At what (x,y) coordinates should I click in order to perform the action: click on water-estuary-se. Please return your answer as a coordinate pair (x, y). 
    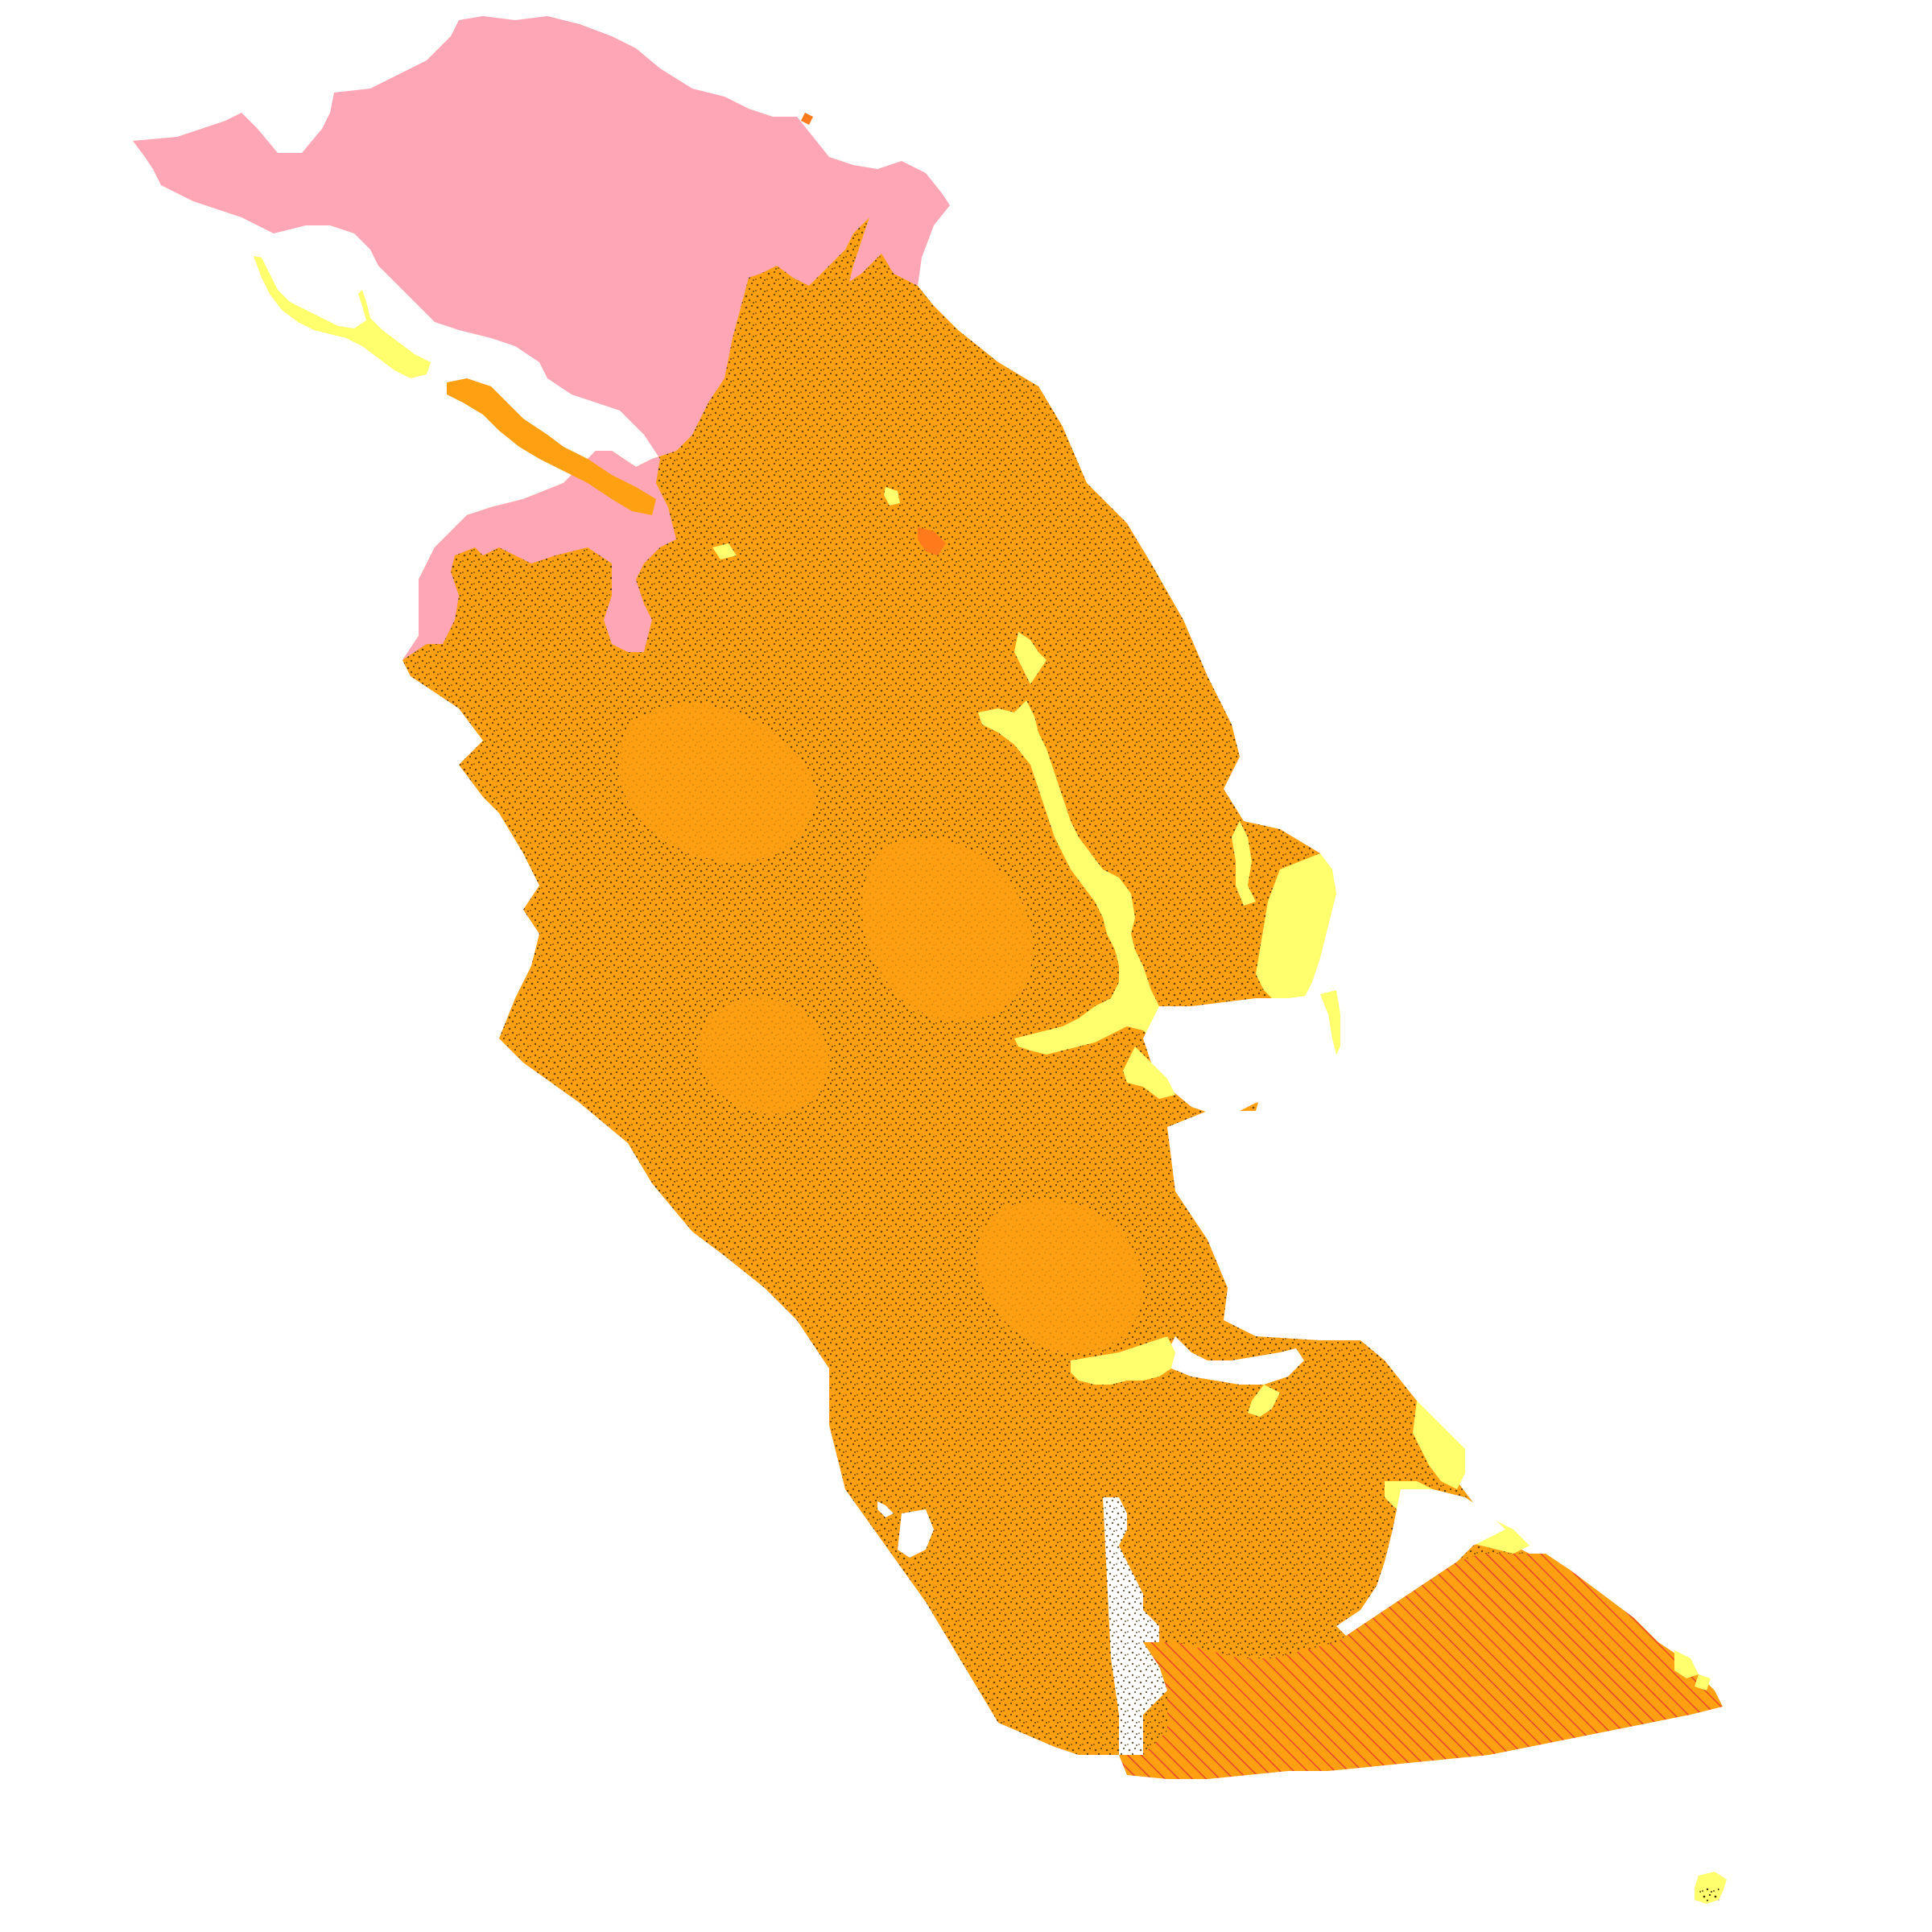
    Looking at the image, I should click on (1420, 1565).